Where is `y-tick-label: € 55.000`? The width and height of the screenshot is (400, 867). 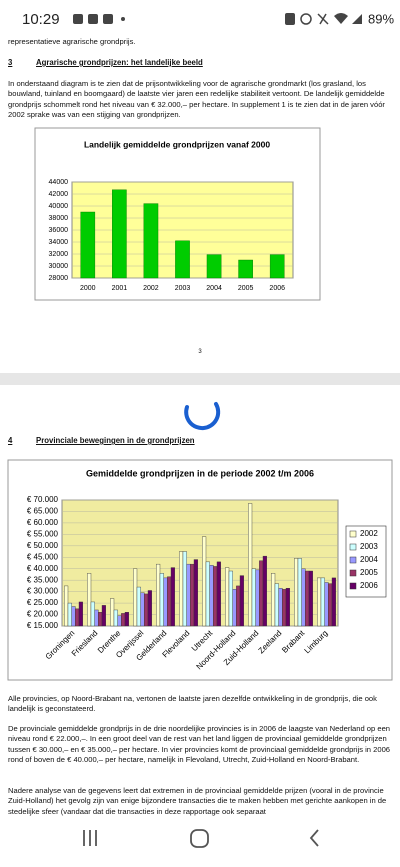
y-tick-label: € 55.000 is located at coordinates (43, 533).